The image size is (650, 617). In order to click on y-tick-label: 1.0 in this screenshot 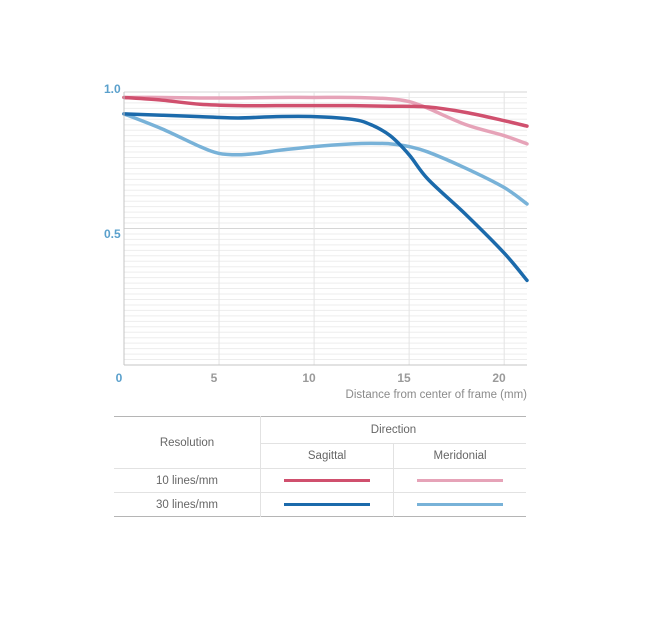, I will do `click(112, 89)`.